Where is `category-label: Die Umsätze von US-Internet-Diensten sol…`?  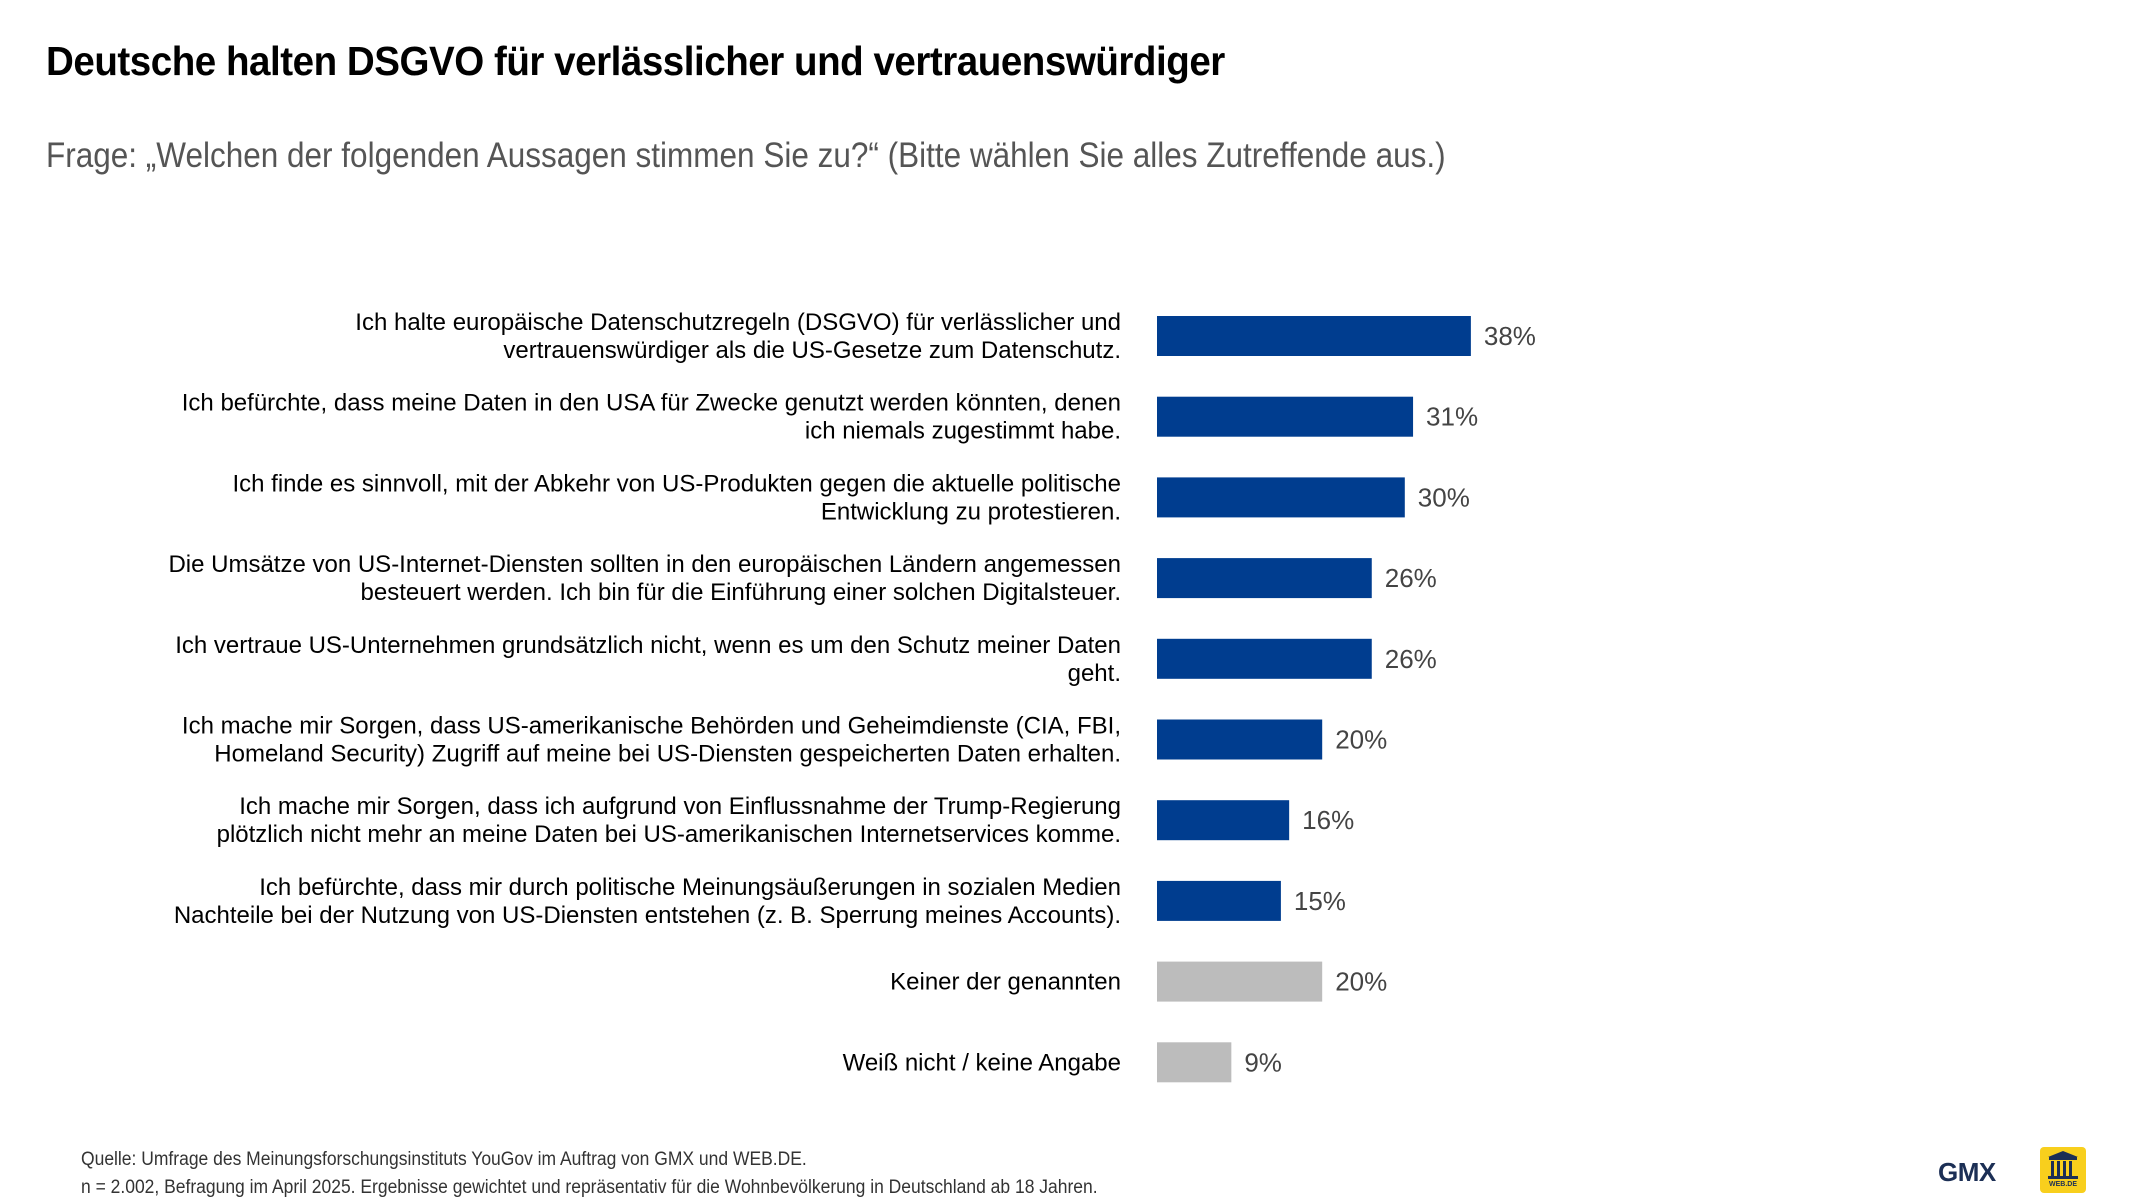 category-label: Die Umsätze von US-Internet-Diensten sol… is located at coordinates (644, 578).